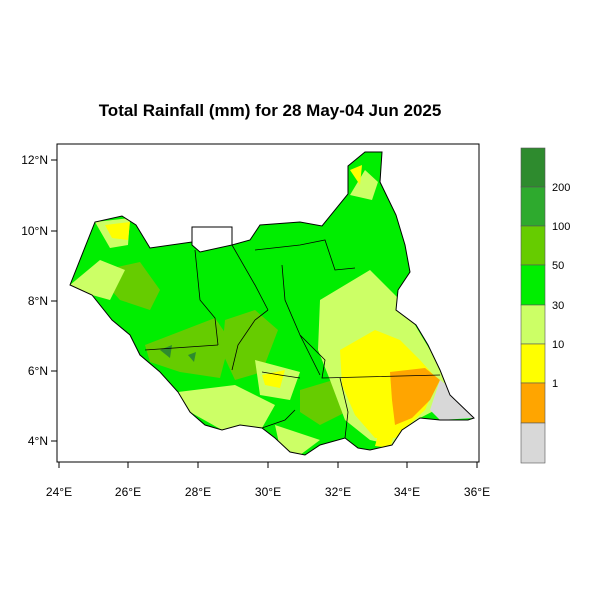  What do you see at coordinates (128, 492) in the screenshot?
I see `x-tick-label: 26°E` at bounding box center [128, 492].